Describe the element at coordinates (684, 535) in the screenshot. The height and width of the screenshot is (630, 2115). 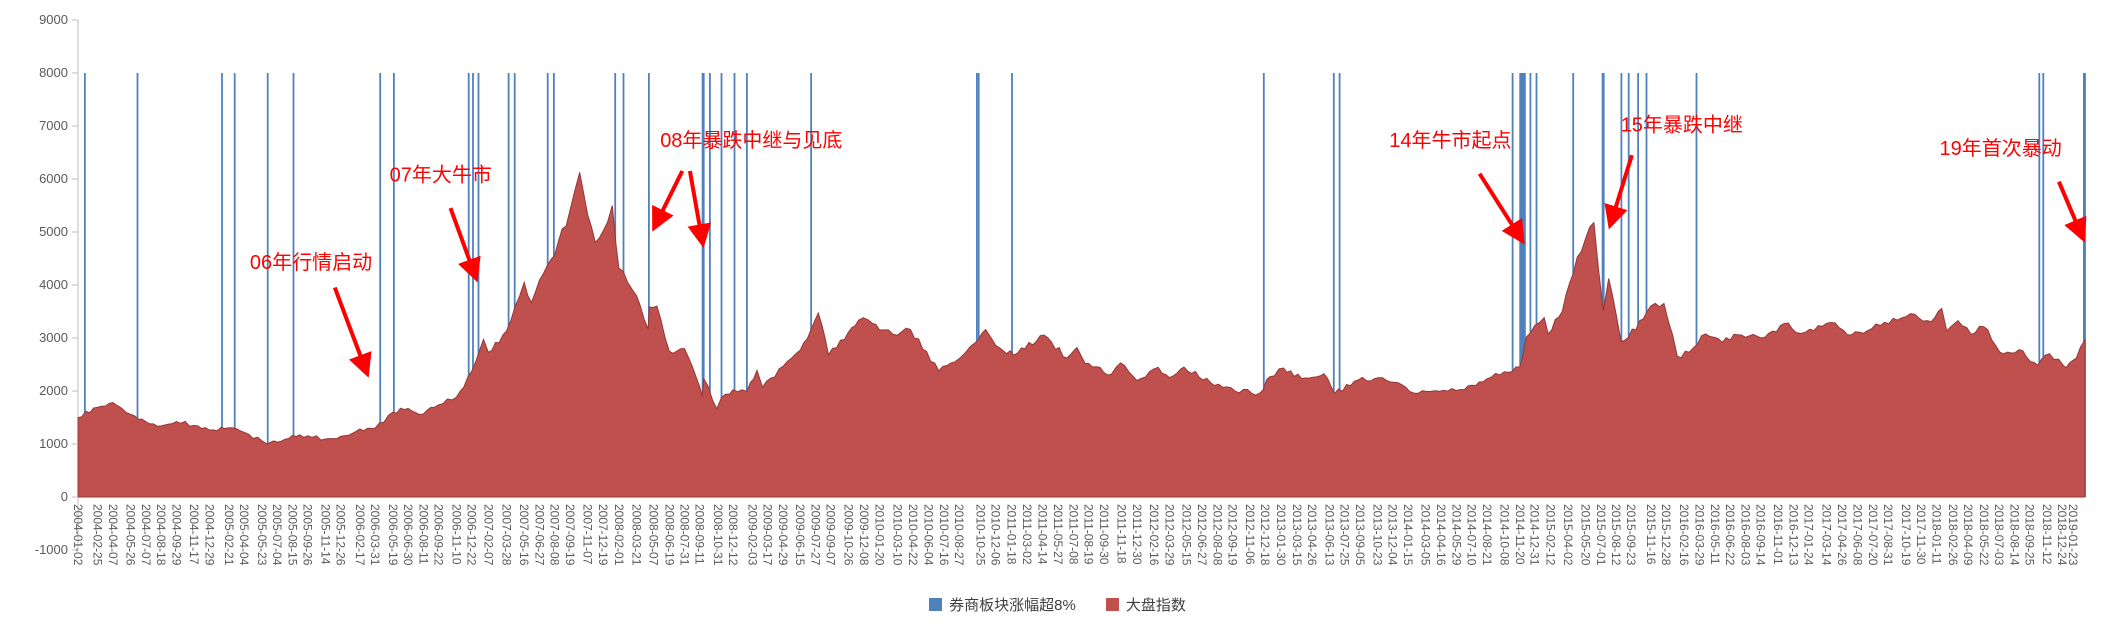
I see `x-tick-label: 2008-07-31` at that location.